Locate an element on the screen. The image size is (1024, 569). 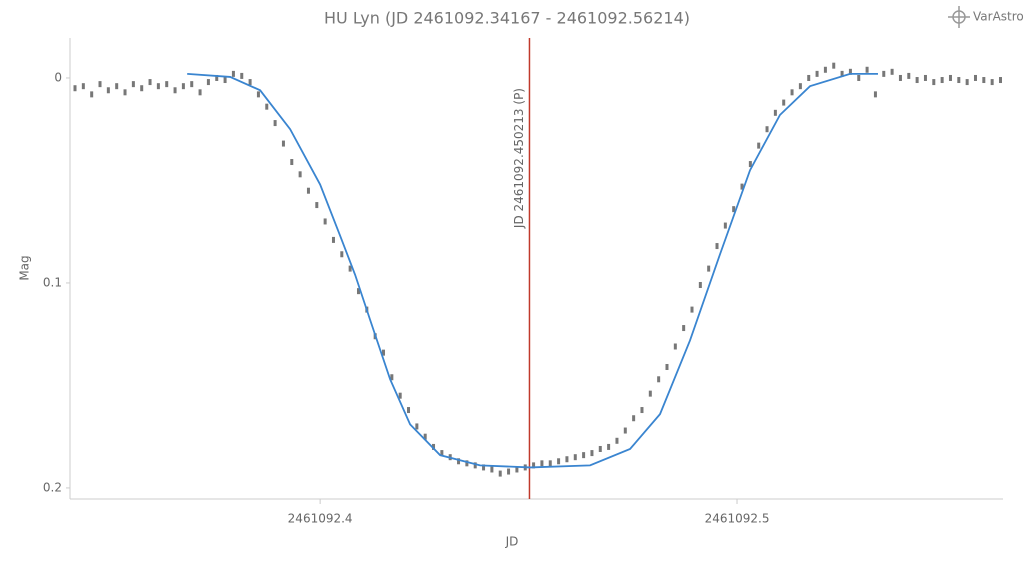
x-axis-label: JD is located at coordinates (512, 542).